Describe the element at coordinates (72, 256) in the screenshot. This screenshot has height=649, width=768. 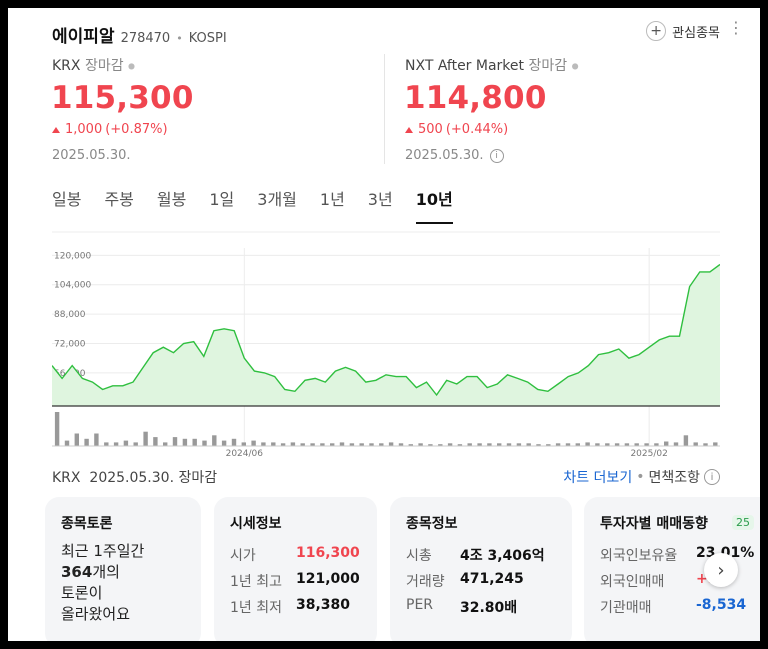
I see `y-tick-label: 120,000` at that location.